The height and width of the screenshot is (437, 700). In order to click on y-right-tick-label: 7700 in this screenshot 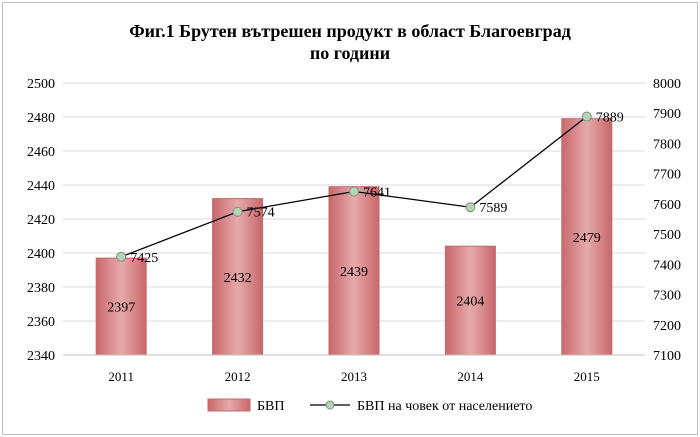, I will do `click(667, 175)`.